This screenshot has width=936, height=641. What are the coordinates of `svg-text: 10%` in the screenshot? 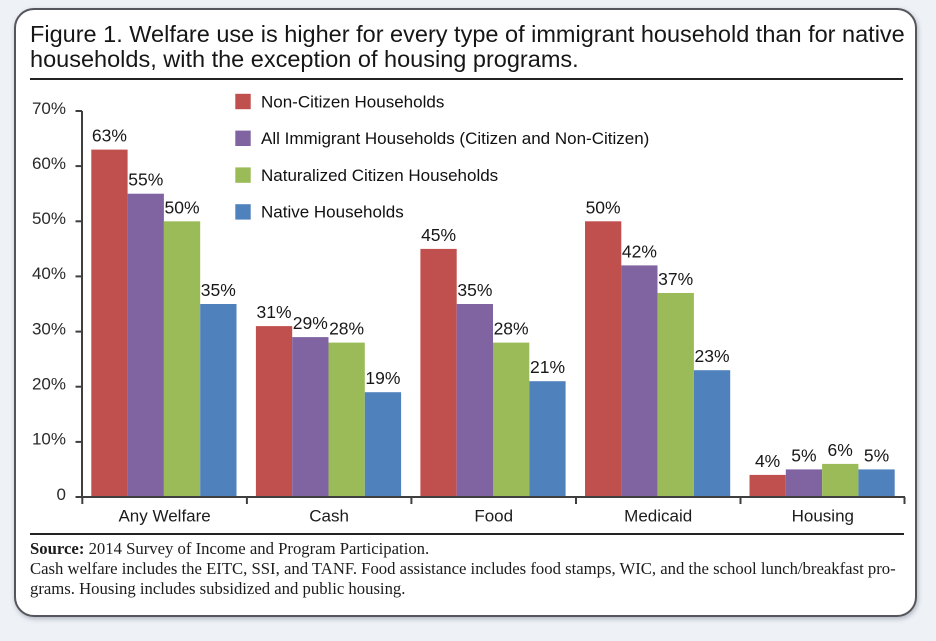 It's located at (49, 439).